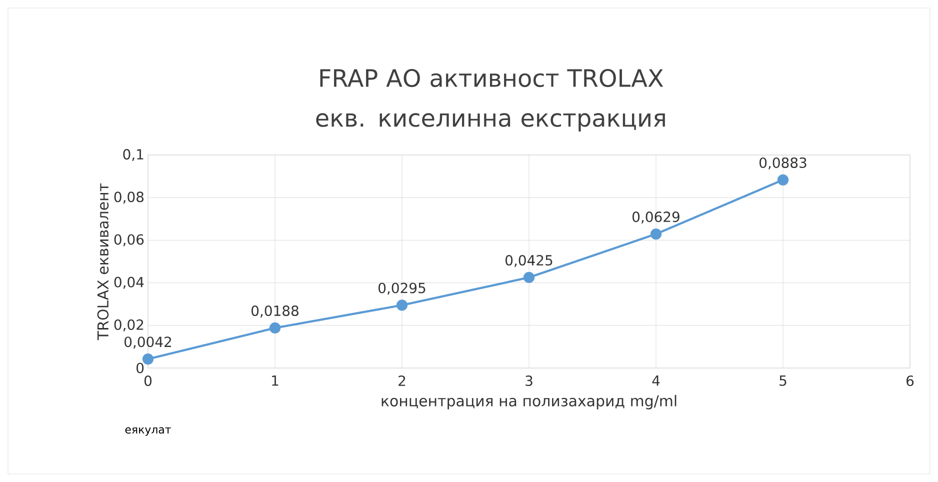 The width and height of the screenshot is (938, 482). I want to click on data-label: 0,0883, so click(783, 163).